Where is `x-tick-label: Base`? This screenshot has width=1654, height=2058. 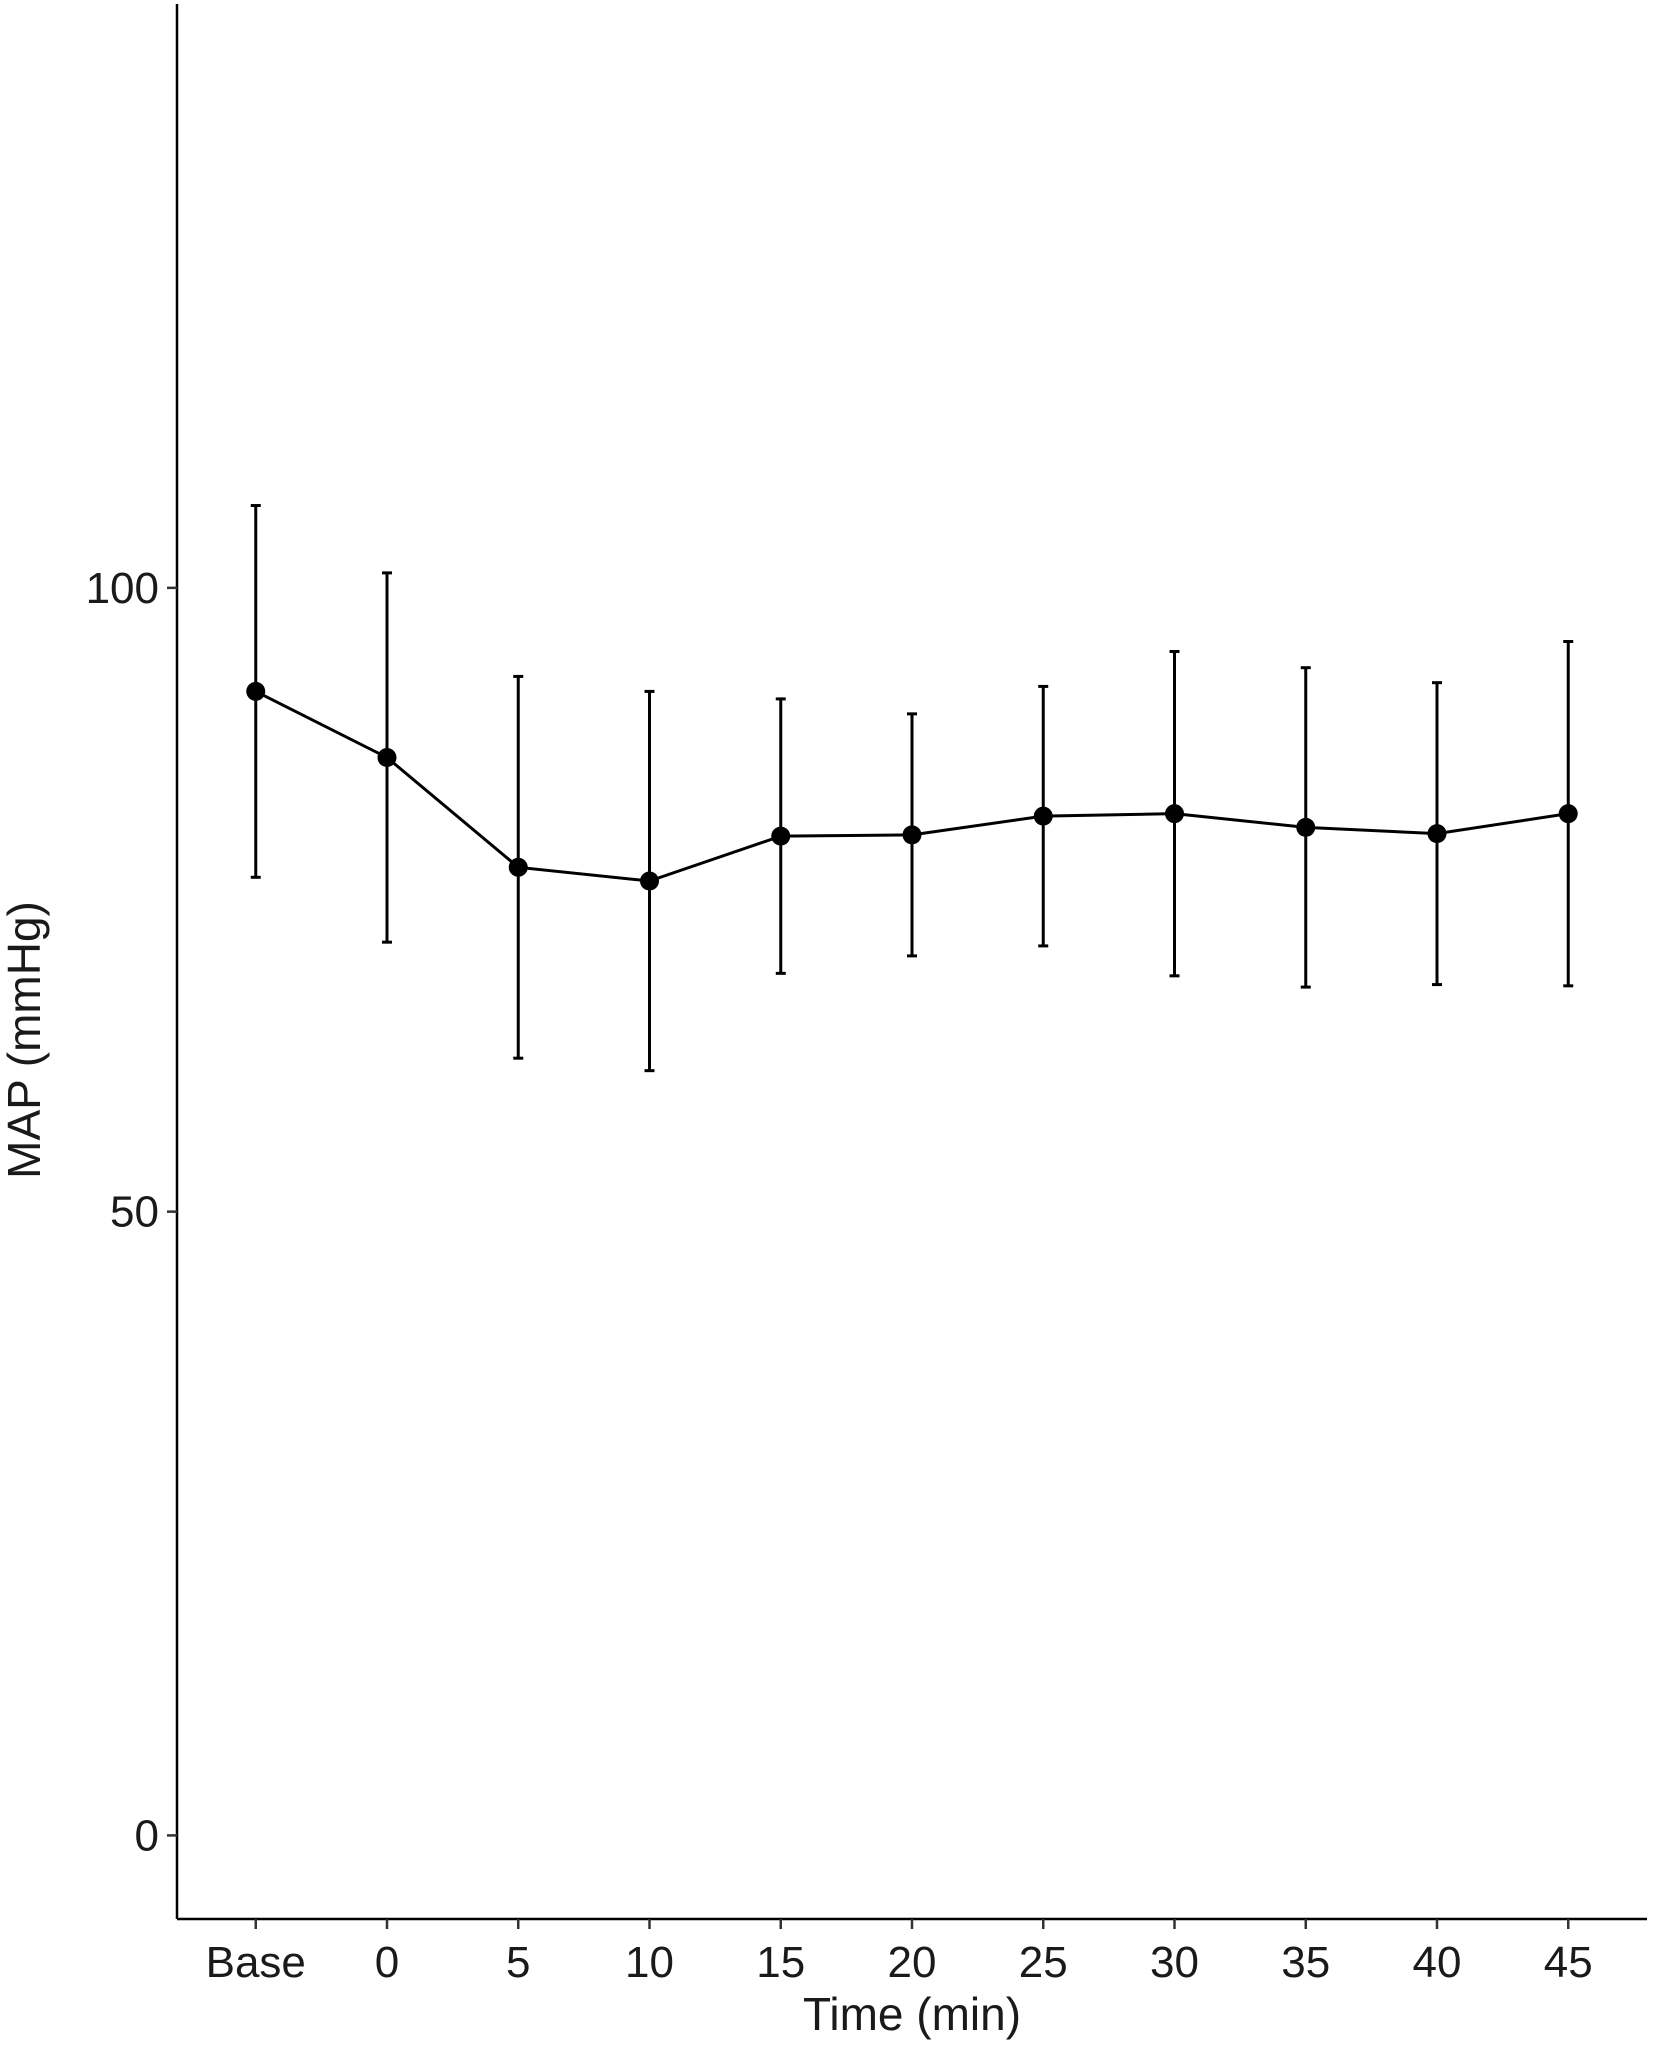 x-tick-label: Base is located at coordinates (256, 1962).